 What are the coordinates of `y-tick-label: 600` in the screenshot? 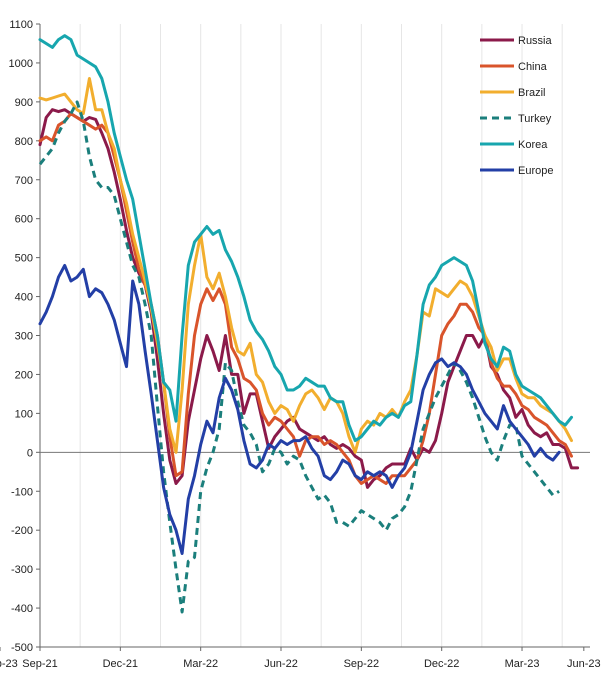 It's located at (24, 220).